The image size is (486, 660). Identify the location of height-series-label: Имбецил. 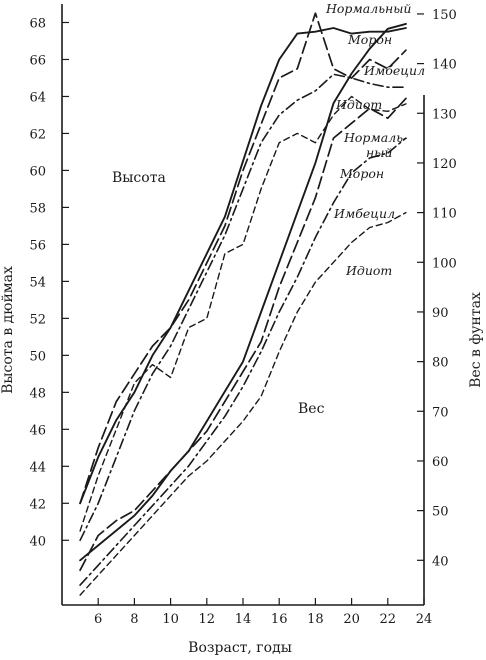
(394, 70).